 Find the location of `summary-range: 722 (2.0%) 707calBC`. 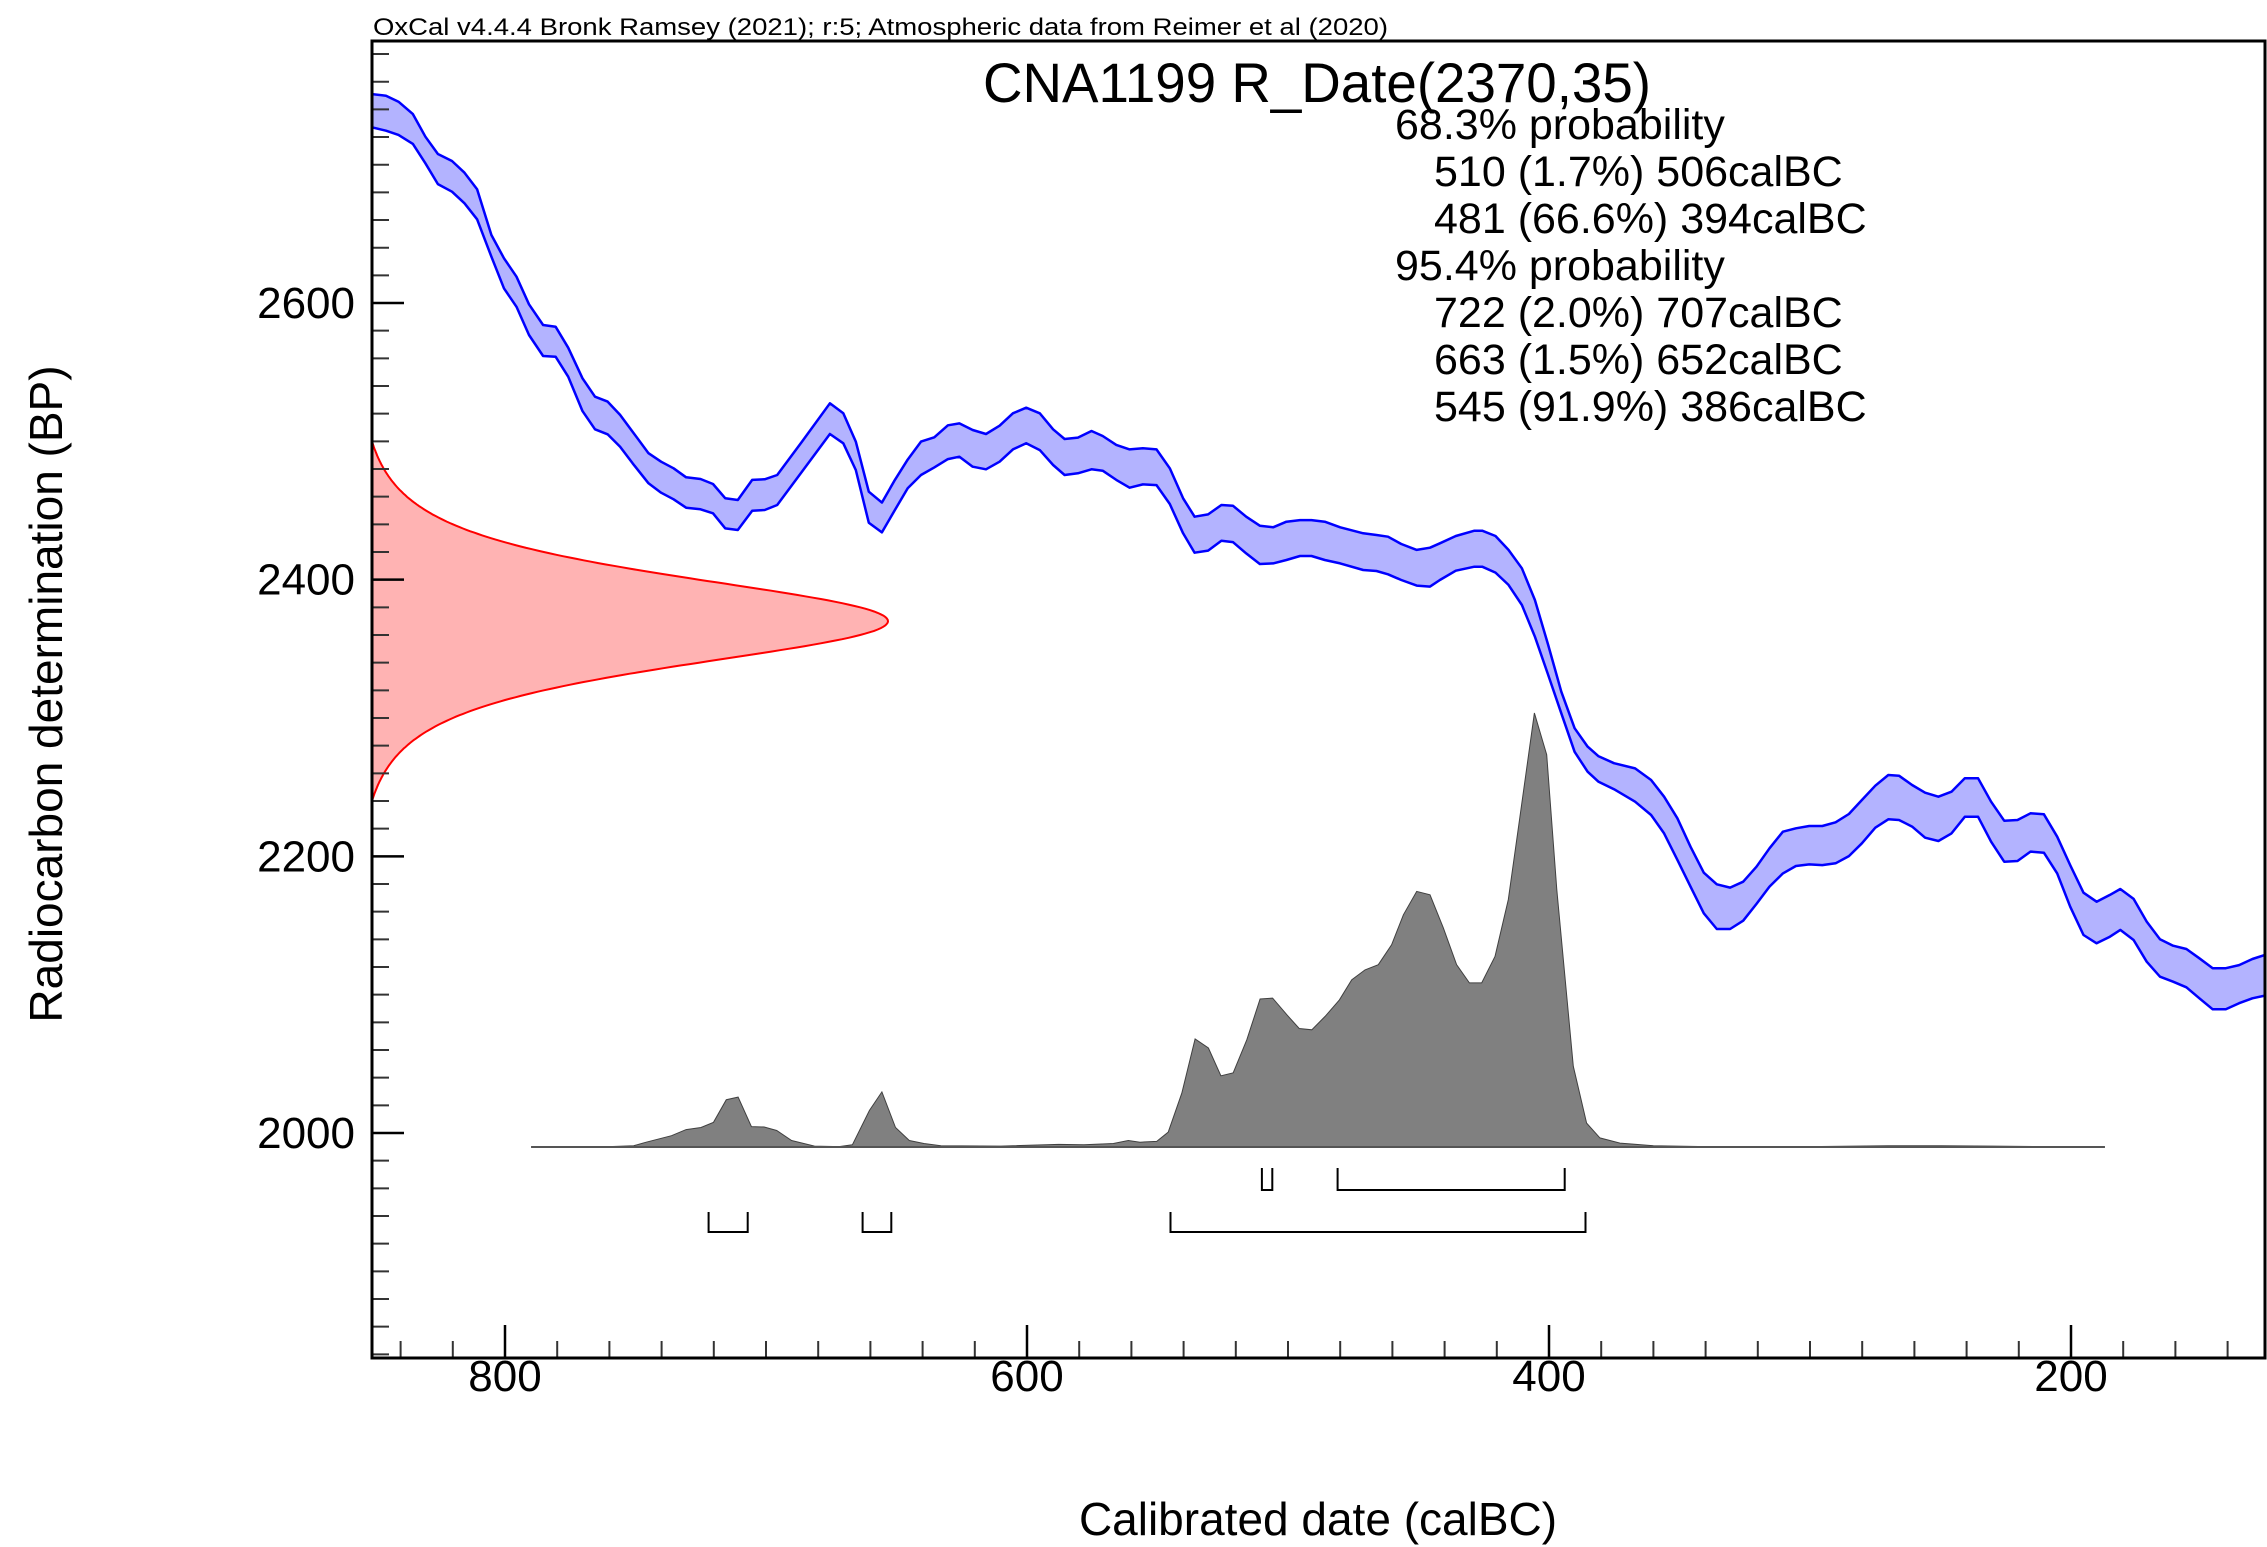

summary-range: 722 (2.0%) 707calBC is located at coordinates (1638, 313).